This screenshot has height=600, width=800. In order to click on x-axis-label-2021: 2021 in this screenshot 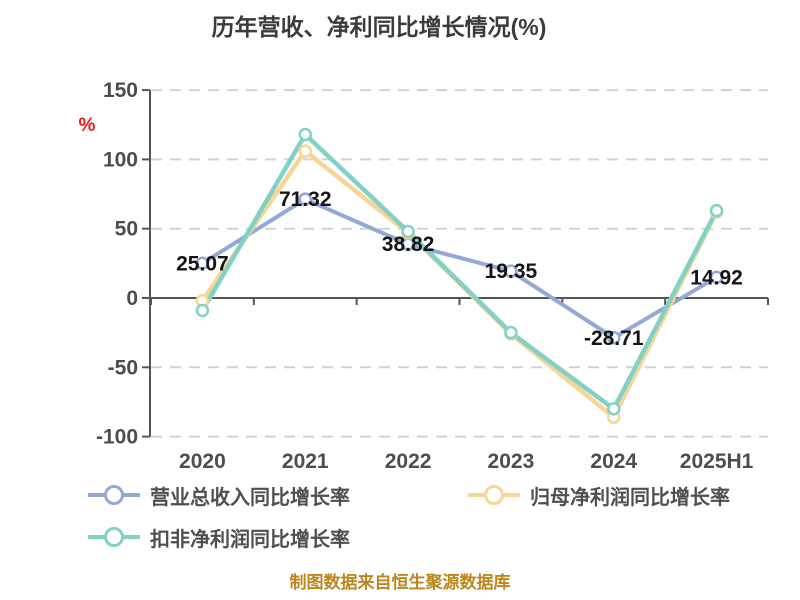, I will do `click(305, 461)`.